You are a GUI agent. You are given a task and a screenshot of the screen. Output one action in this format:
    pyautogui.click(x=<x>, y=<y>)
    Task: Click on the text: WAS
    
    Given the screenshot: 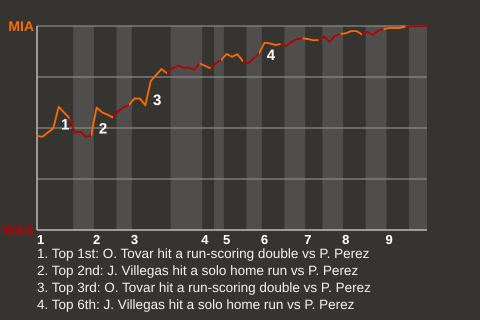 What is the action you would take?
    pyautogui.click(x=18, y=230)
    